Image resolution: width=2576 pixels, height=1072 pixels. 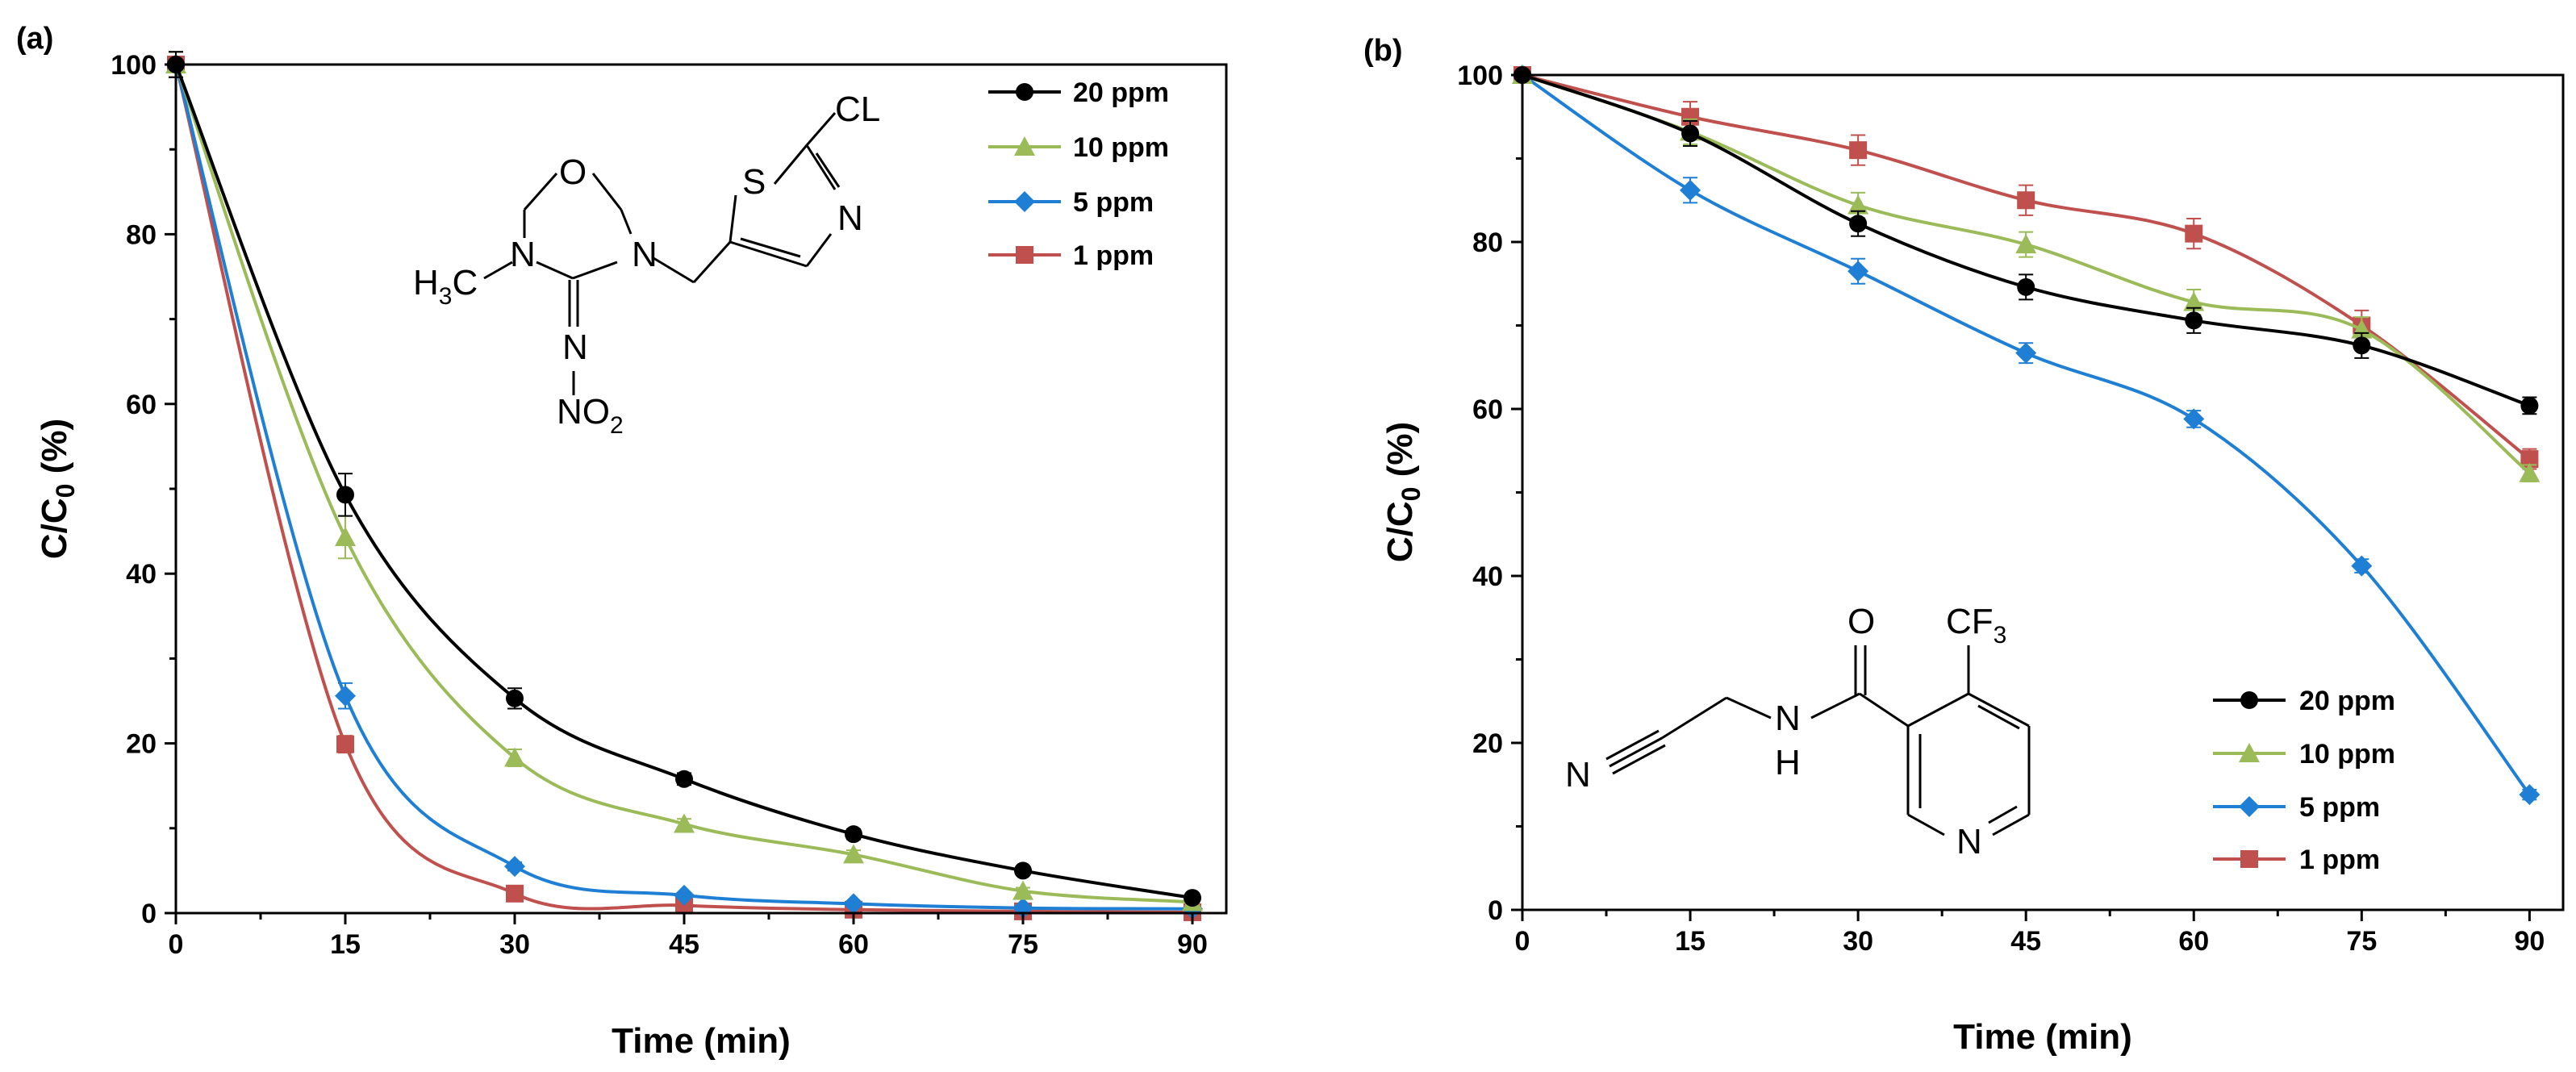 What do you see at coordinates (1487, 242) in the screenshot?
I see `panel-b-y-tick-label-80: 80` at bounding box center [1487, 242].